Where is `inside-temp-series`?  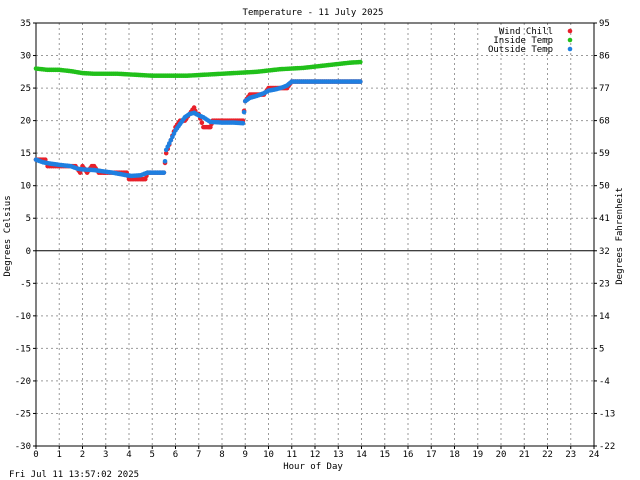
inside-temp-series is located at coordinates (198, 69).